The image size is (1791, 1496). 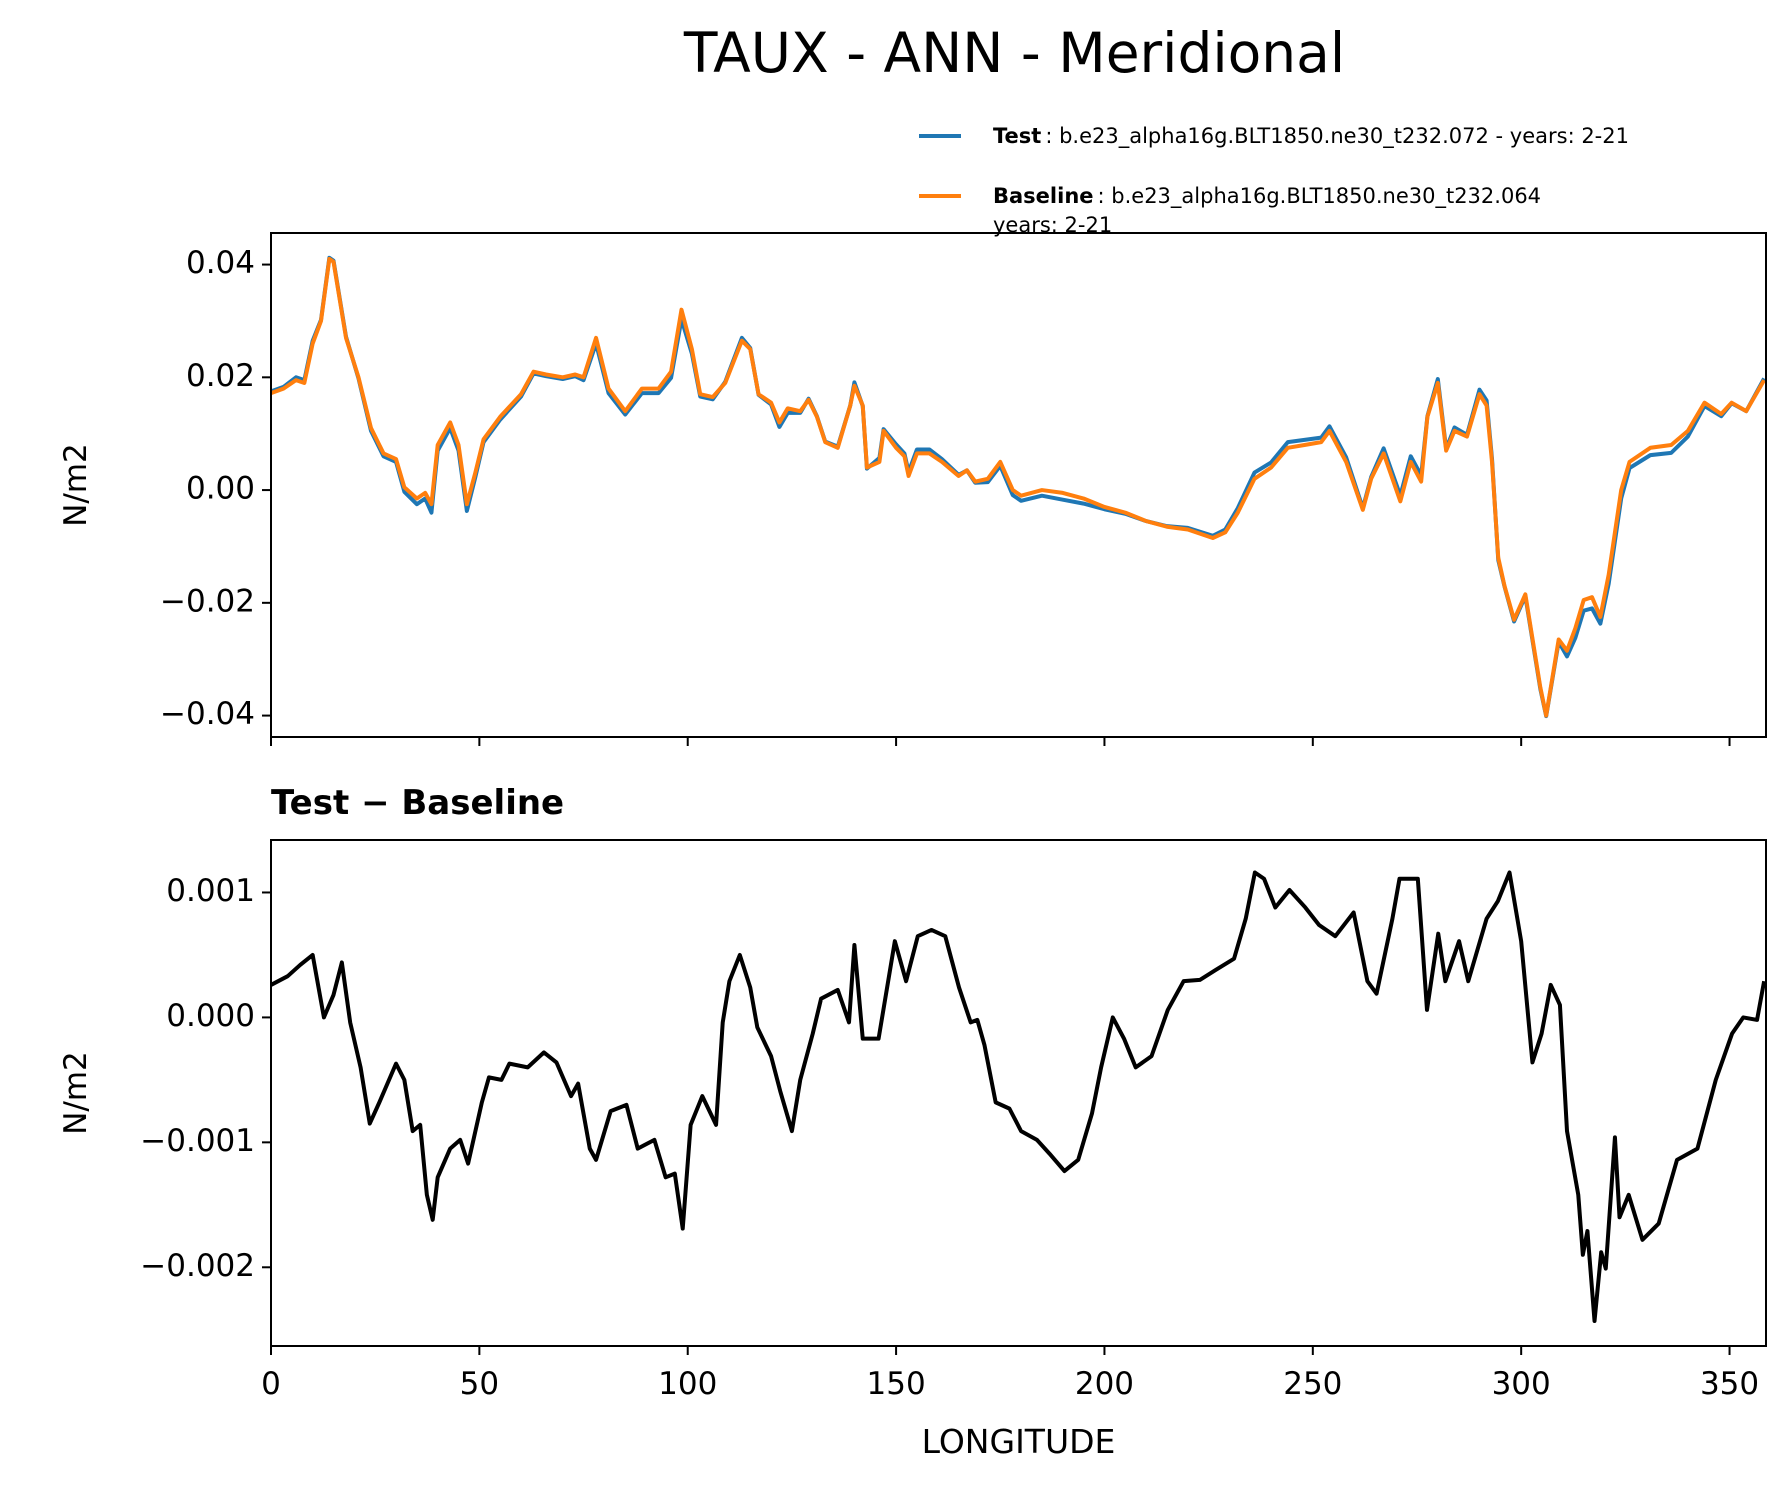 I want to click on panel-title: Test − Baseline, so click(x=417, y=803).